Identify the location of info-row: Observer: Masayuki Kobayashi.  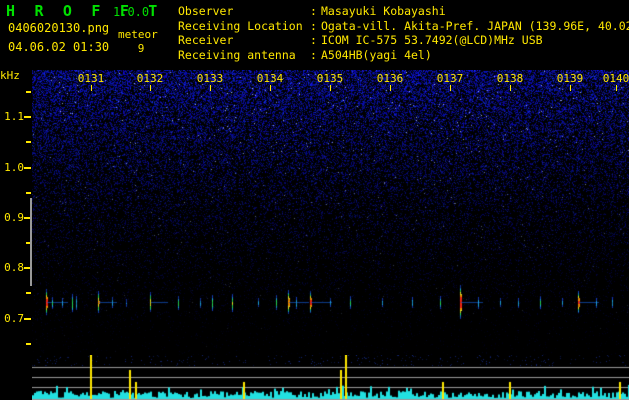
(403, 11).